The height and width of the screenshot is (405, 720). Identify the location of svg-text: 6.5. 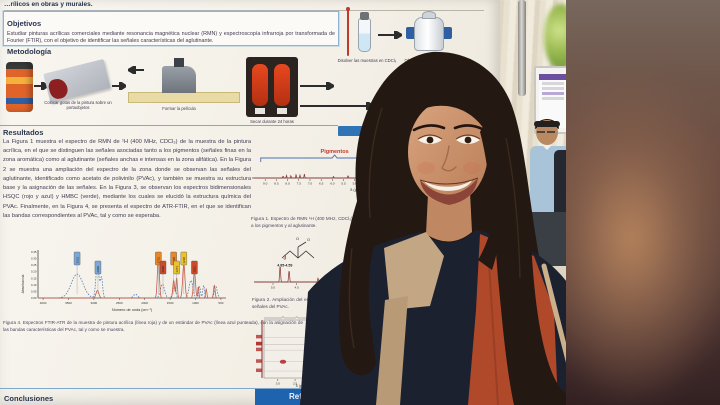
(321, 184).